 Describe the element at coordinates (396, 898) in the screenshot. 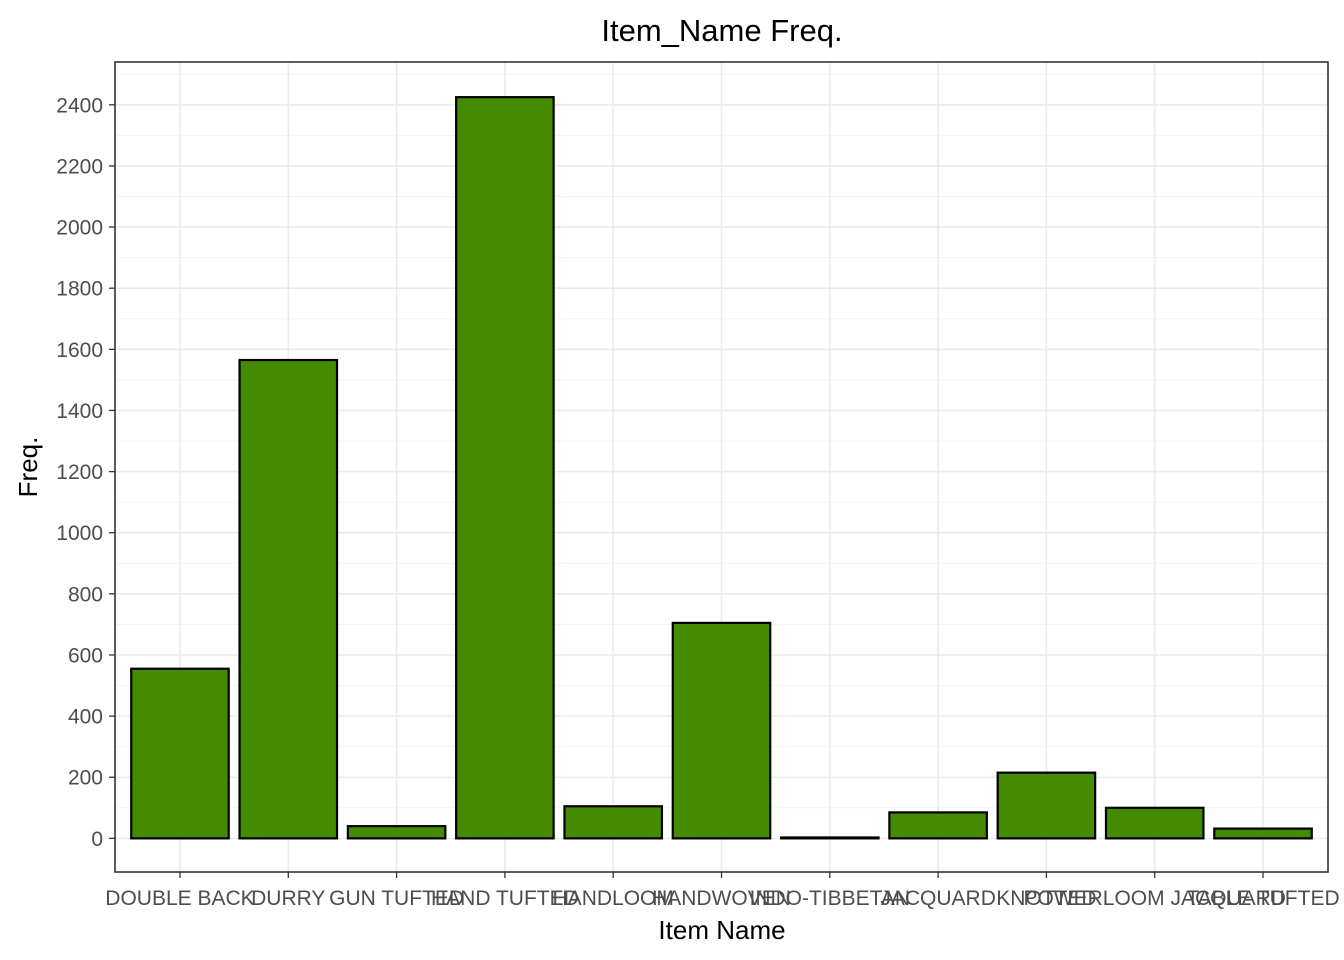

I see `x-tick-label: GUN TUFTED` at that location.